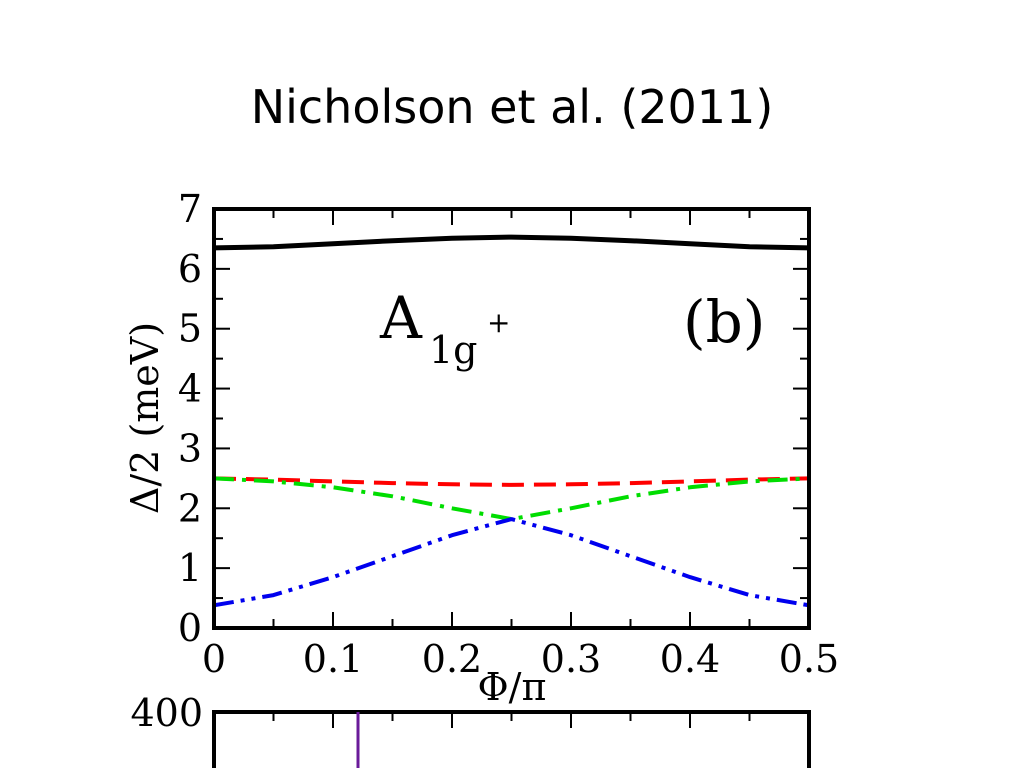 This screenshot has width=1024, height=768. Describe the element at coordinates (190, 628) in the screenshot. I see `y-tick-label: 0` at that location.